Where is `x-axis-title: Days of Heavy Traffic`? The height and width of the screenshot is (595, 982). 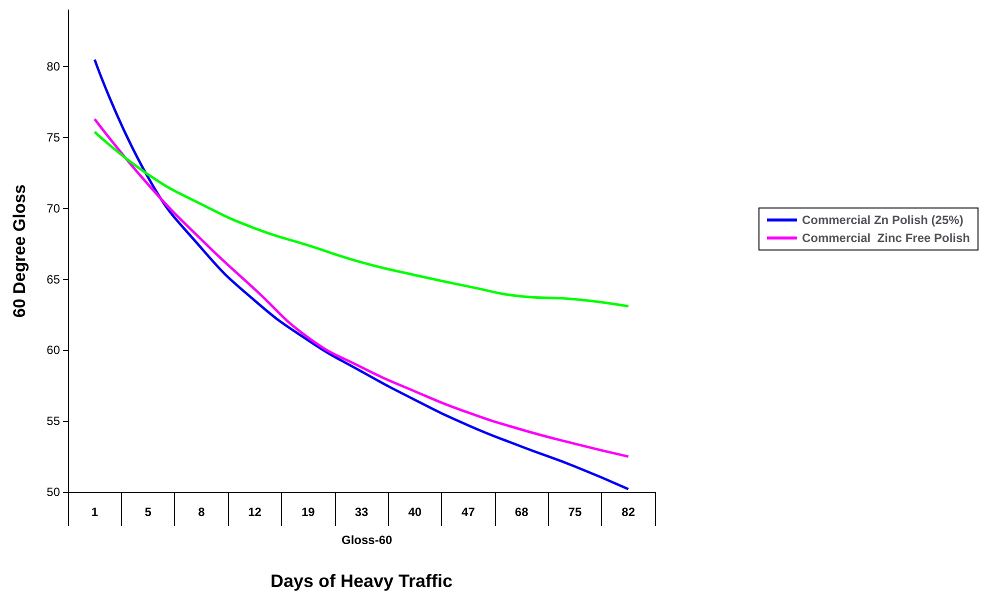 x-axis-title: Days of Heavy Traffic is located at coordinates (361, 581).